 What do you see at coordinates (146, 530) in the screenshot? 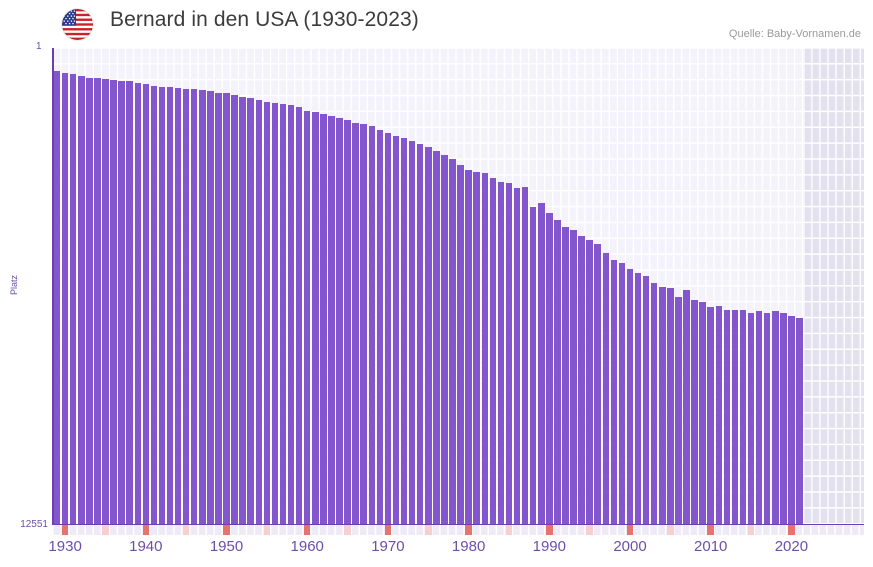
I see `x-tick-1940` at bounding box center [146, 530].